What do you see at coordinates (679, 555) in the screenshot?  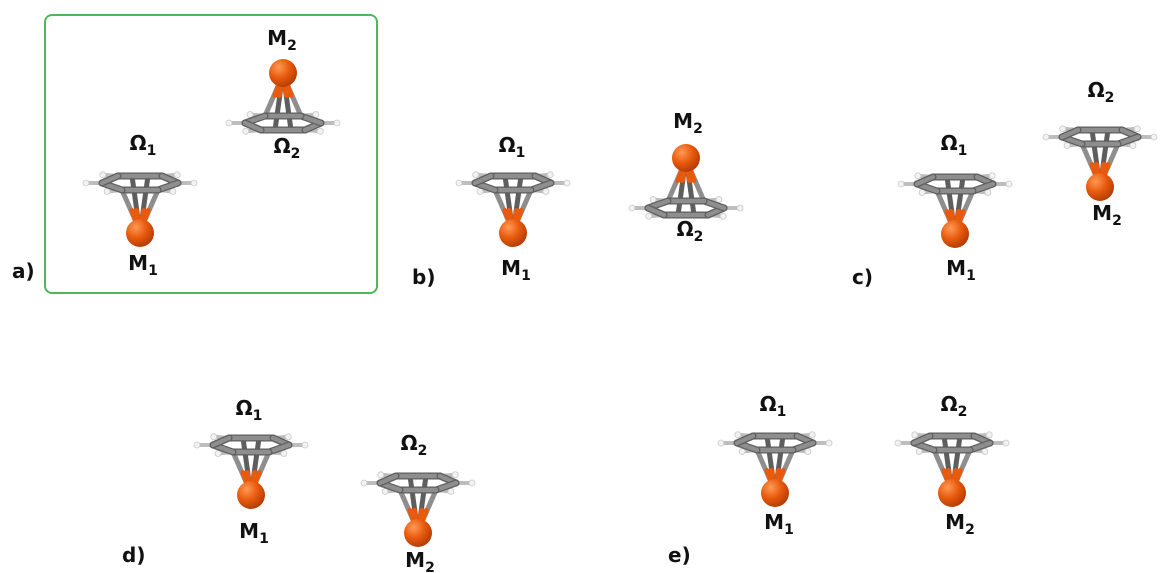 I see `panel-label-e: e)` at bounding box center [679, 555].